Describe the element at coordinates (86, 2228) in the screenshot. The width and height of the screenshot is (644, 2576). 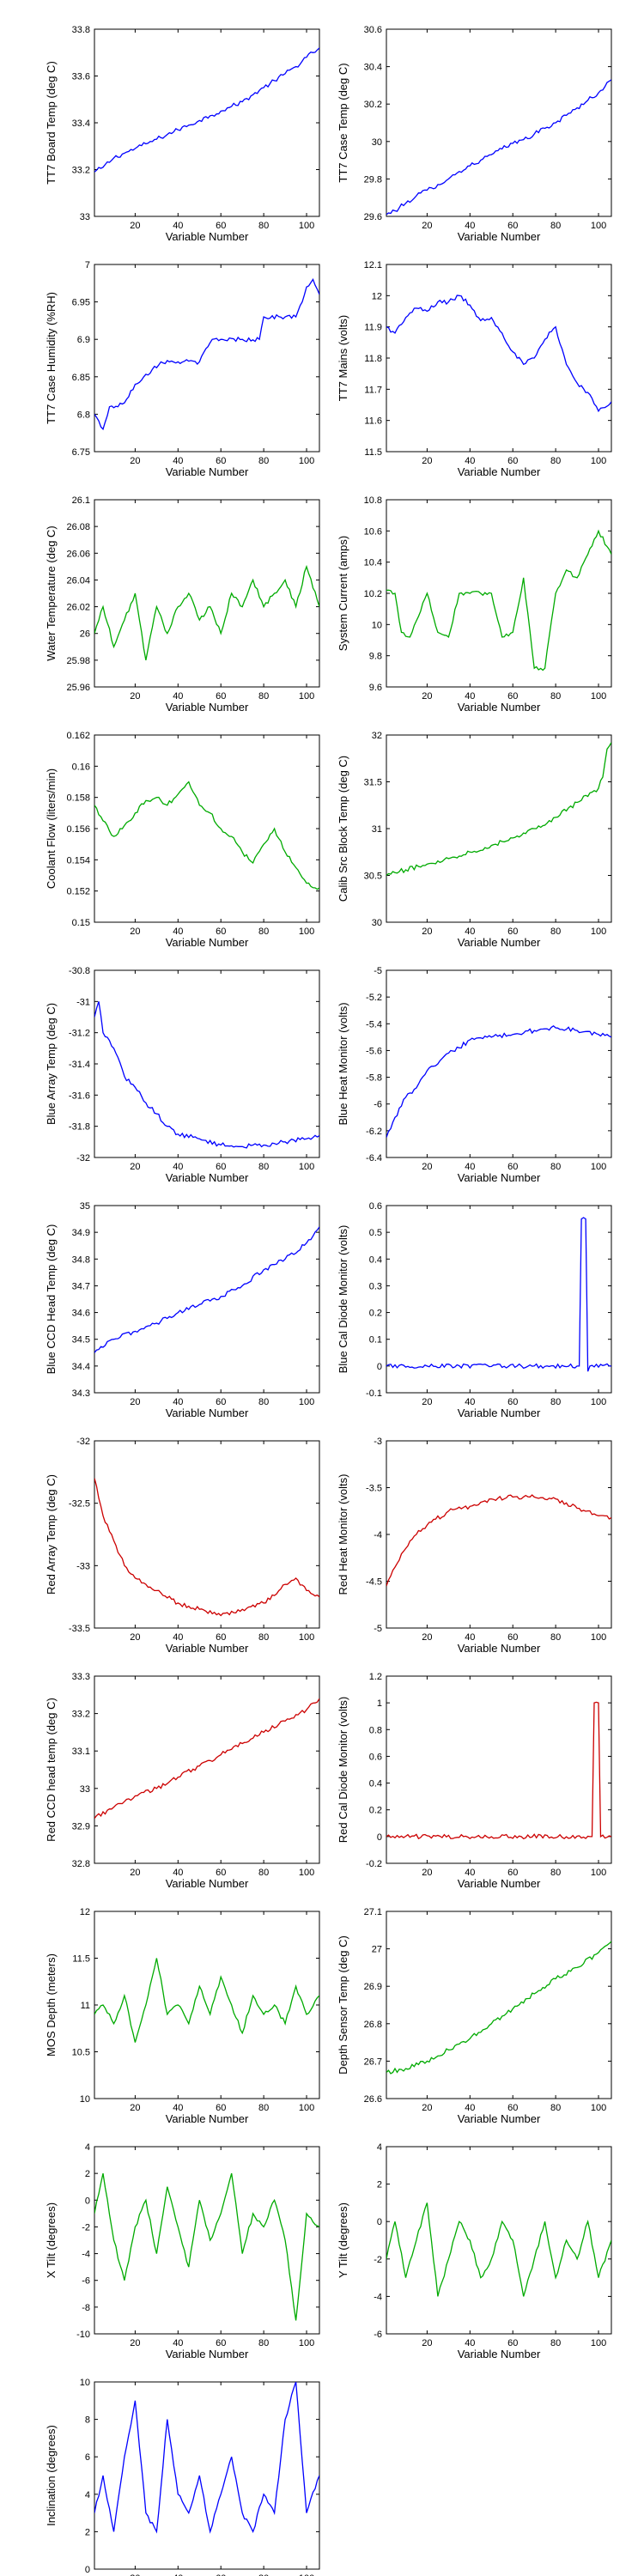
I see `y-tick-label: -2` at that location.